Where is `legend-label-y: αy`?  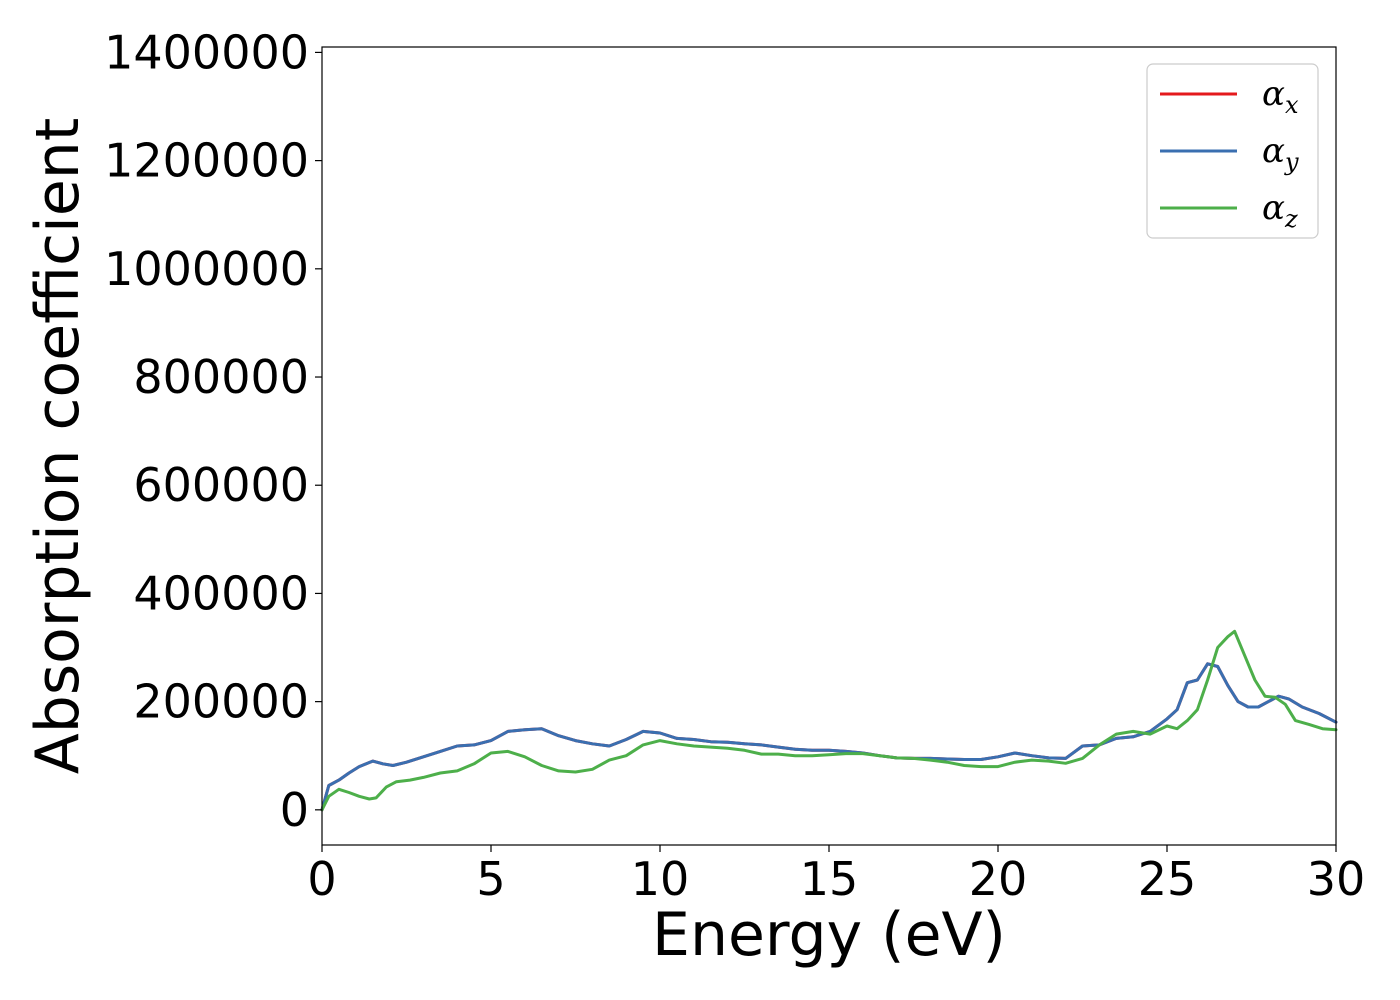
legend-label-y: αy is located at coordinates (1280, 153).